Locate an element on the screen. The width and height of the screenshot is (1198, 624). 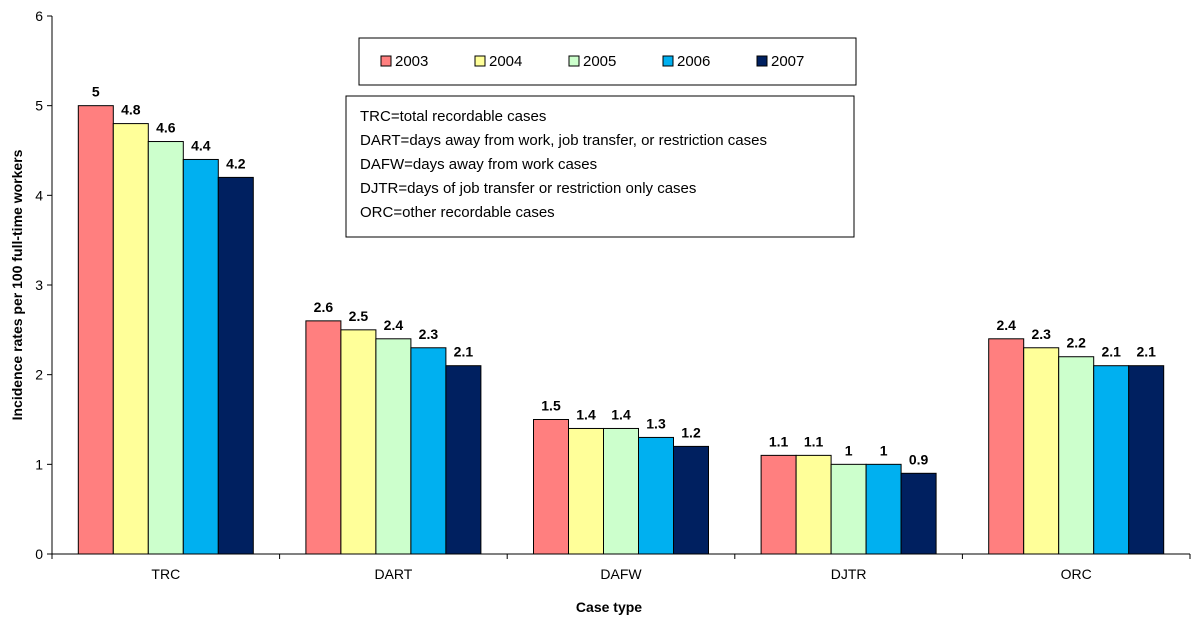
bar-djtr-2006 is located at coordinates (883, 509).